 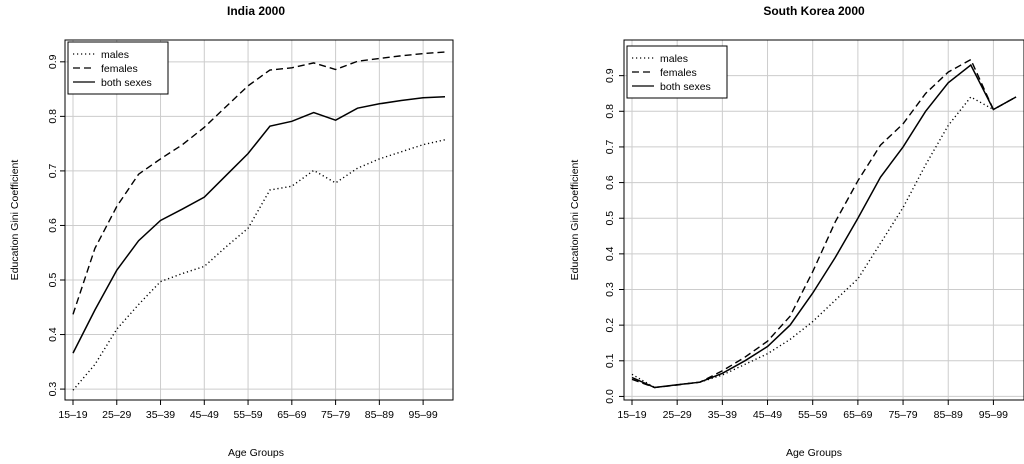 What do you see at coordinates (256, 11) in the screenshot?
I see `chart-title: India 2000` at bounding box center [256, 11].